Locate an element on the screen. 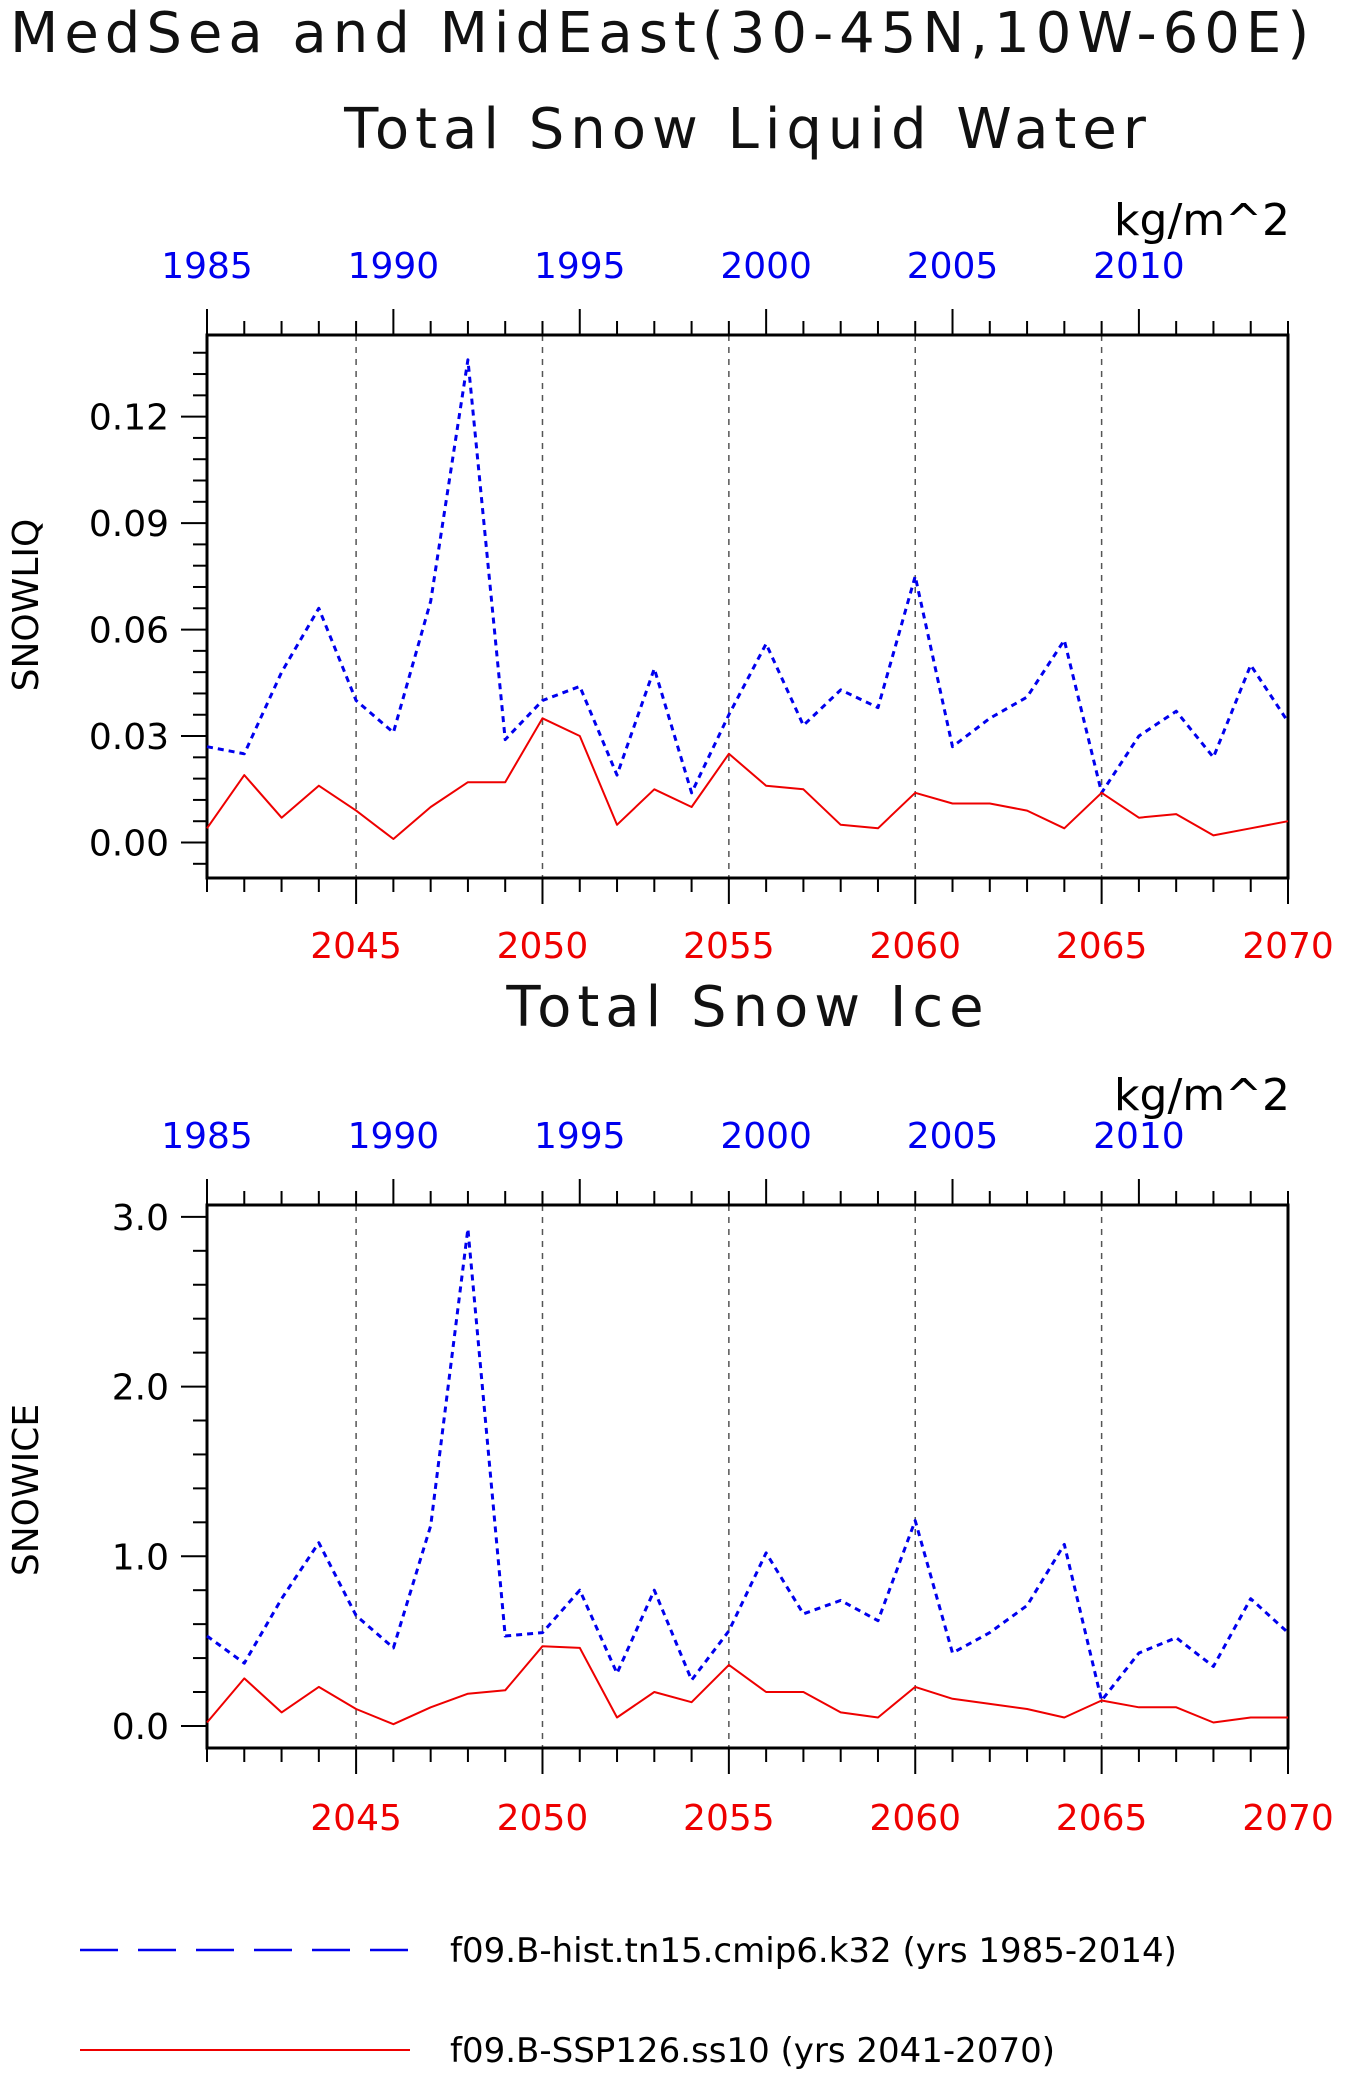  y-tick-label: 2.0 is located at coordinates (140, 1388).